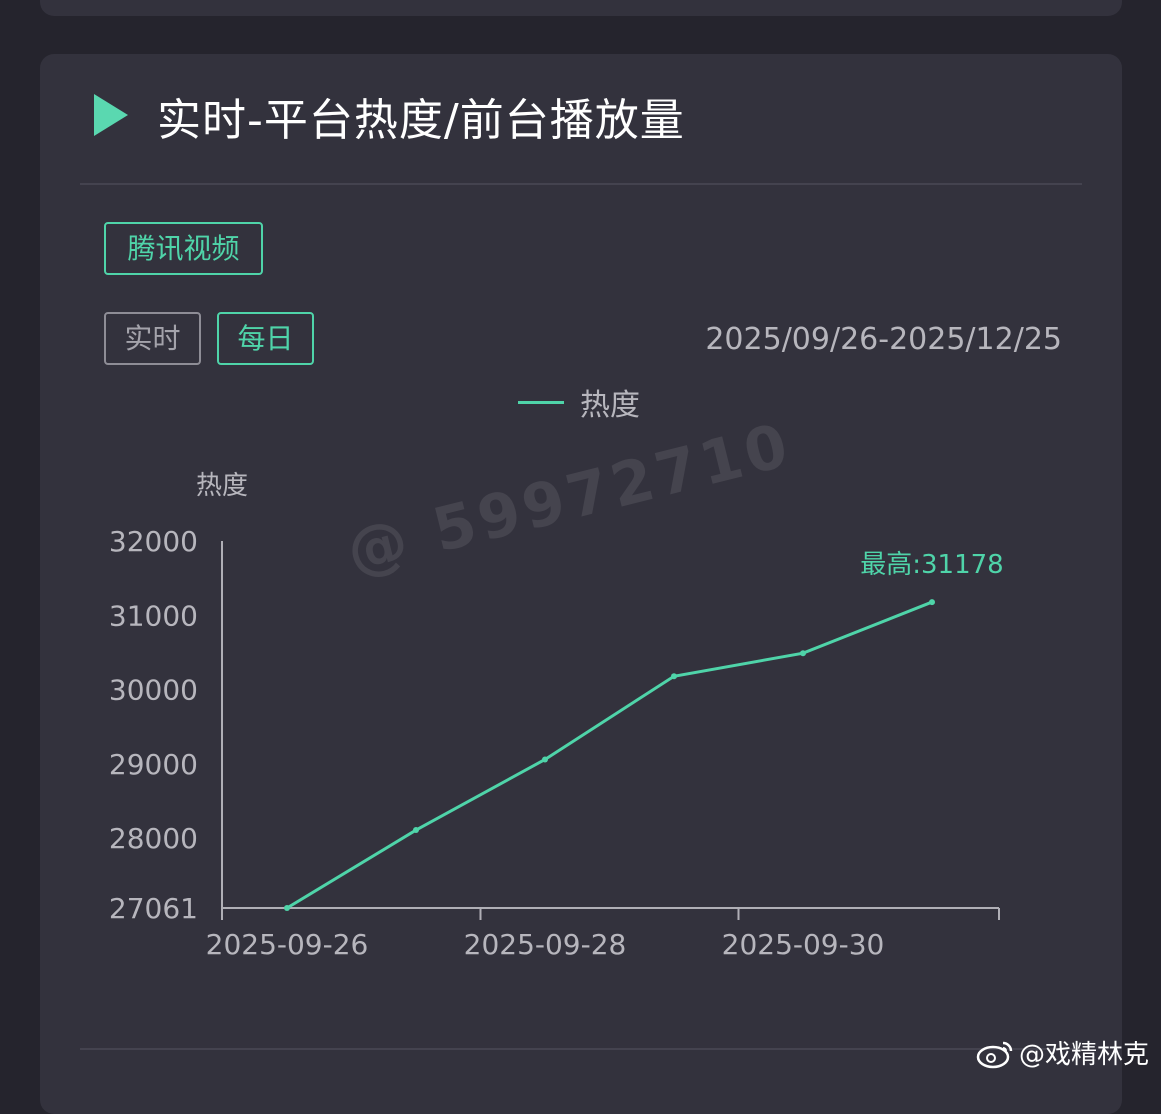  I want to click on legend-label: 热度, so click(610, 405).